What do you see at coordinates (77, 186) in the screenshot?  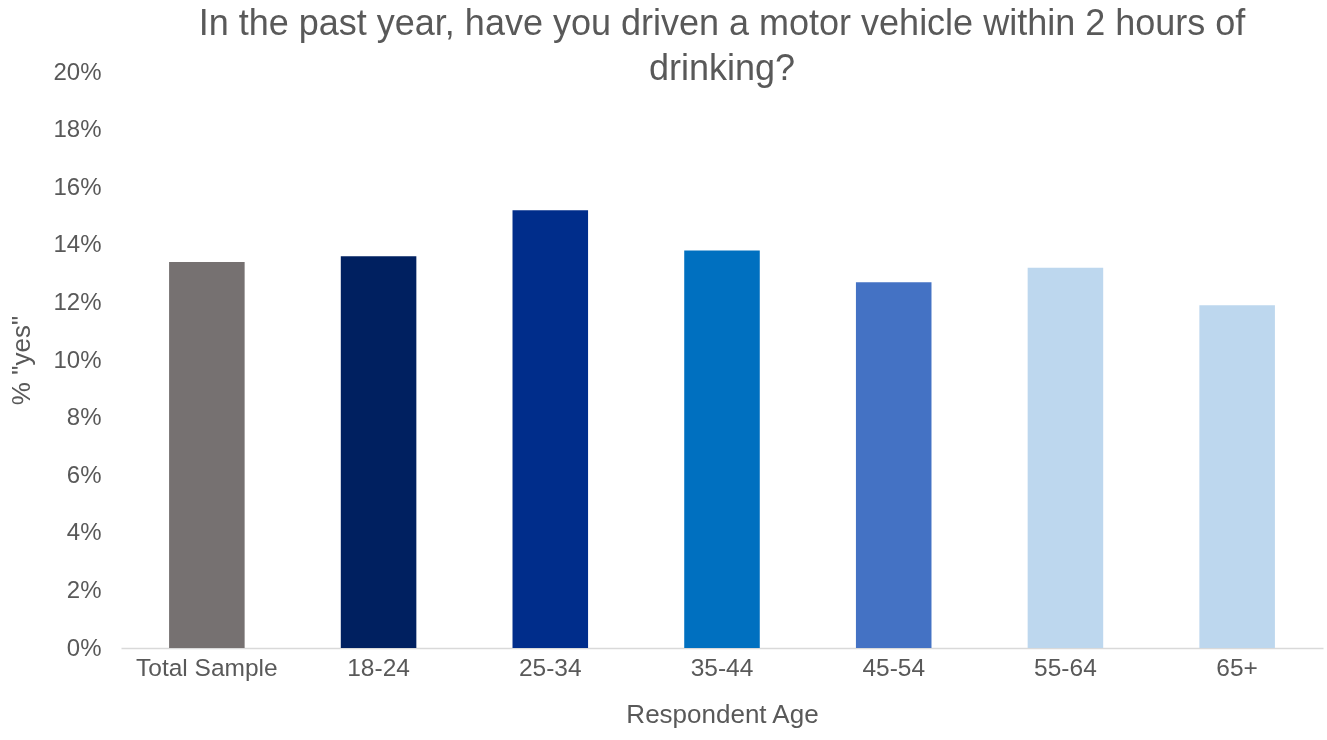 I see `y-tick-label: 16%` at bounding box center [77, 186].